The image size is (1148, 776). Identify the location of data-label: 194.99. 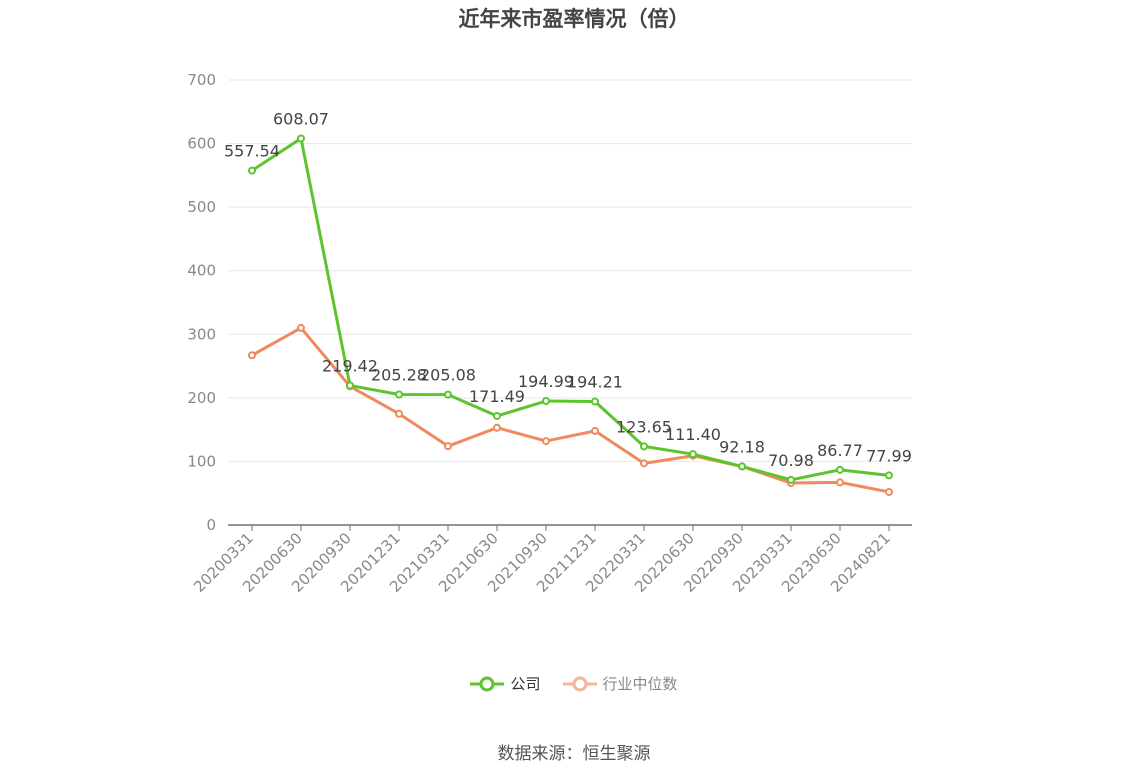
(546, 381).